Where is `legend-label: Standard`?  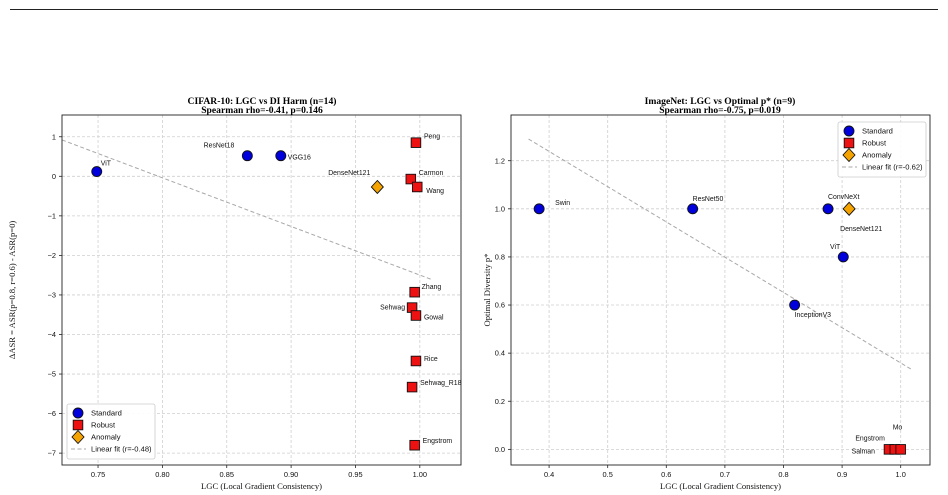 legend-label: Standard is located at coordinates (106, 413).